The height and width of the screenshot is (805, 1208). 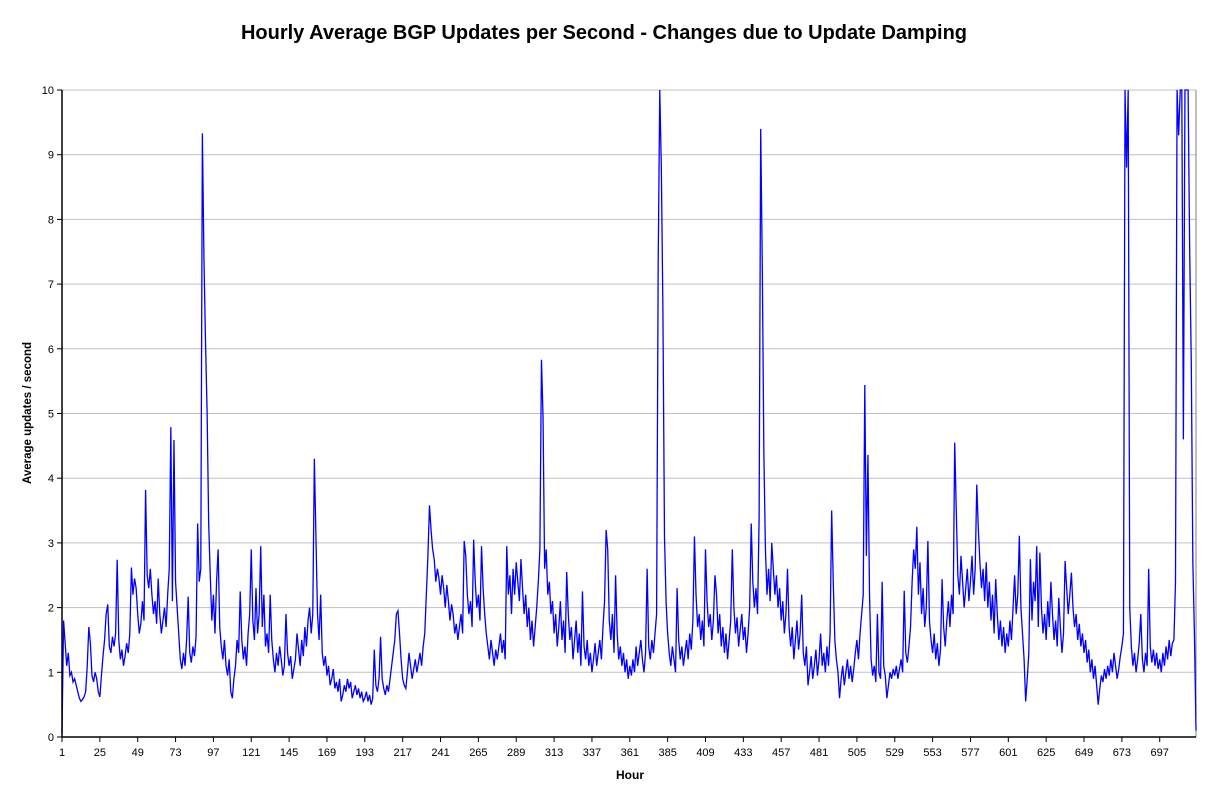 What do you see at coordinates (213, 753) in the screenshot?
I see `x-tick-label: 97` at bounding box center [213, 753].